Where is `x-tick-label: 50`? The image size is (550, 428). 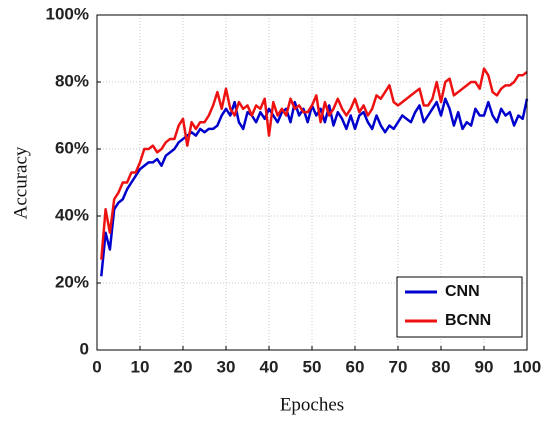
x-tick-label: 50 is located at coordinates (312, 366).